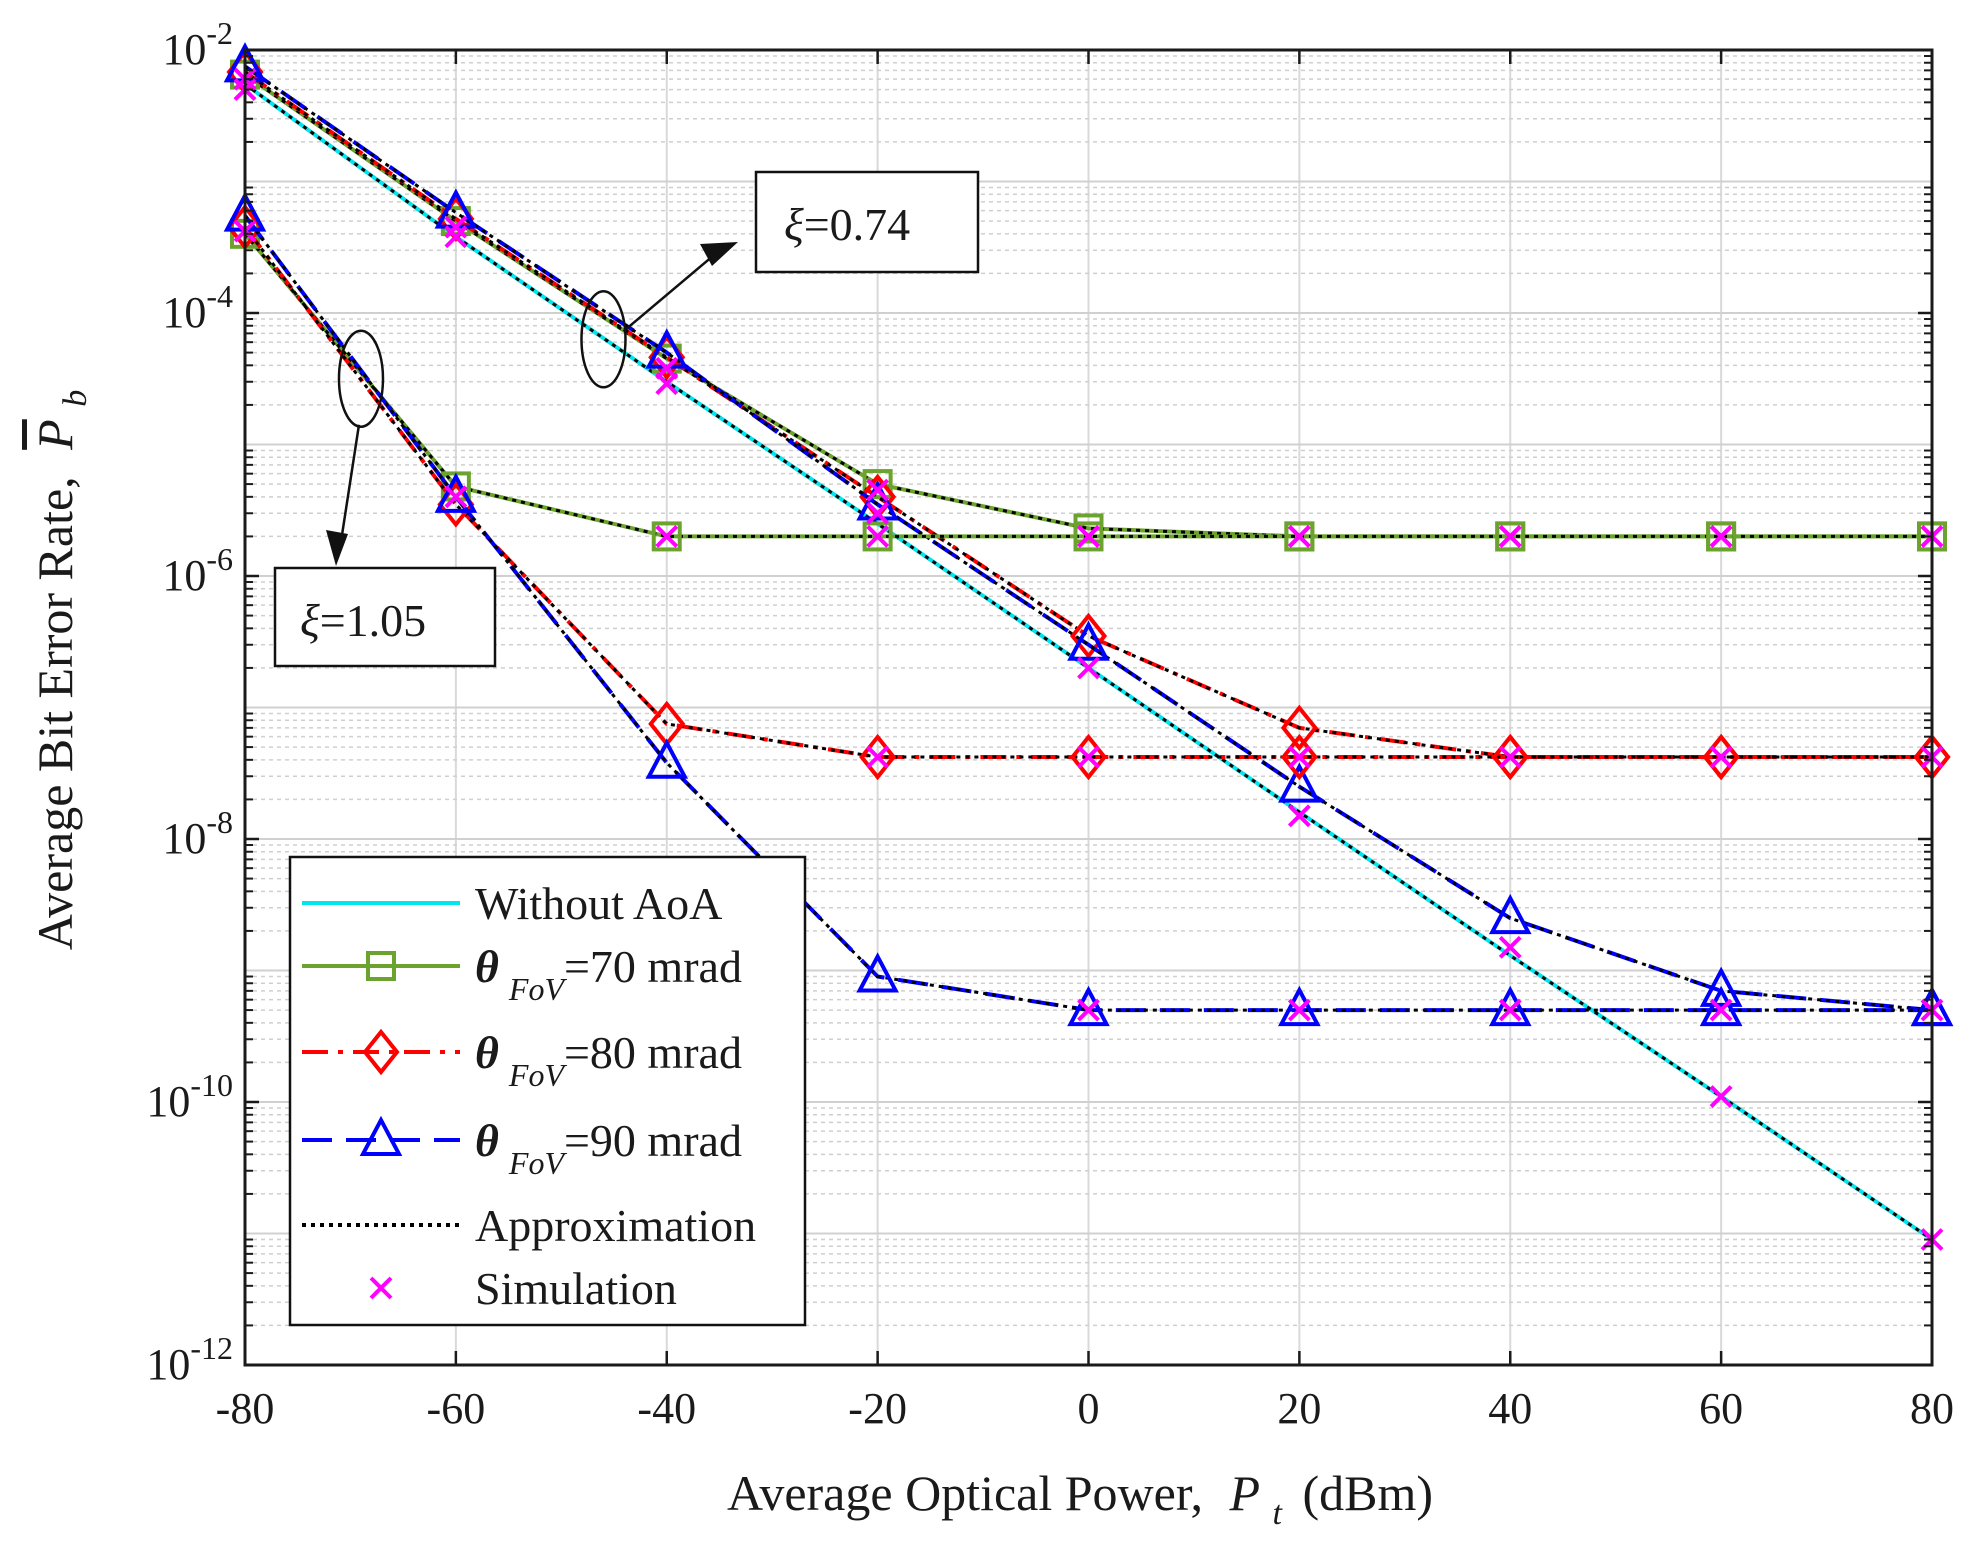  What do you see at coordinates (666, 1408) in the screenshot?
I see `x-tick-label: -40` at bounding box center [666, 1408].